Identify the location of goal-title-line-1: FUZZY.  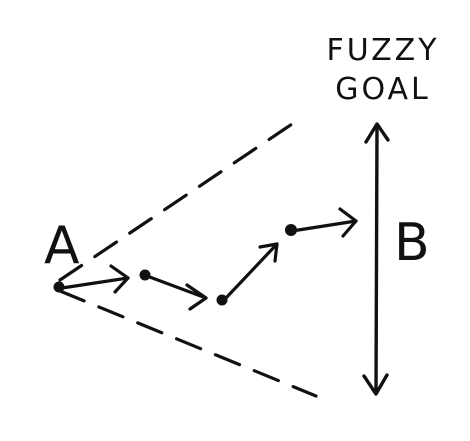
(382, 50).